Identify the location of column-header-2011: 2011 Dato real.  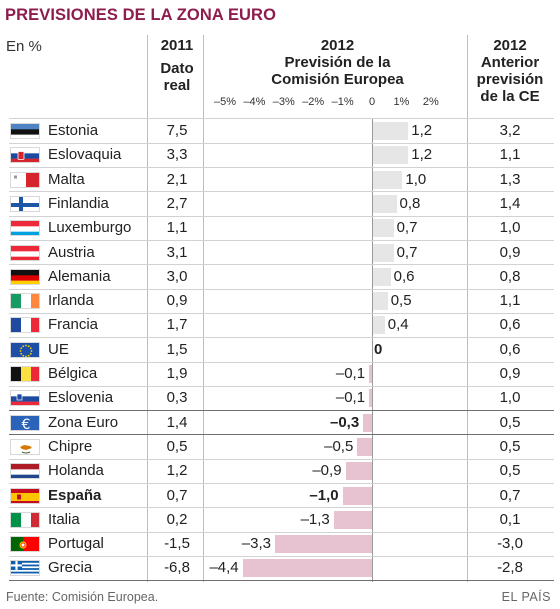
(177, 65).